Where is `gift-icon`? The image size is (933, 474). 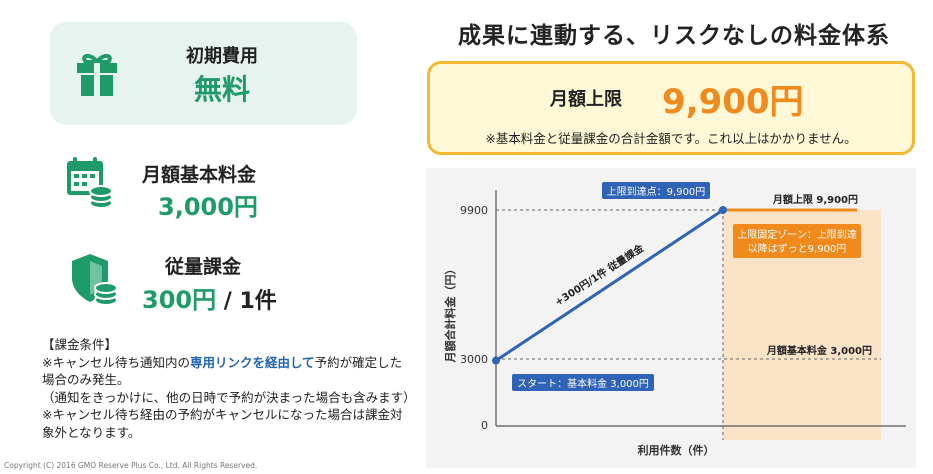
gift-icon is located at coordinates (97, 73).